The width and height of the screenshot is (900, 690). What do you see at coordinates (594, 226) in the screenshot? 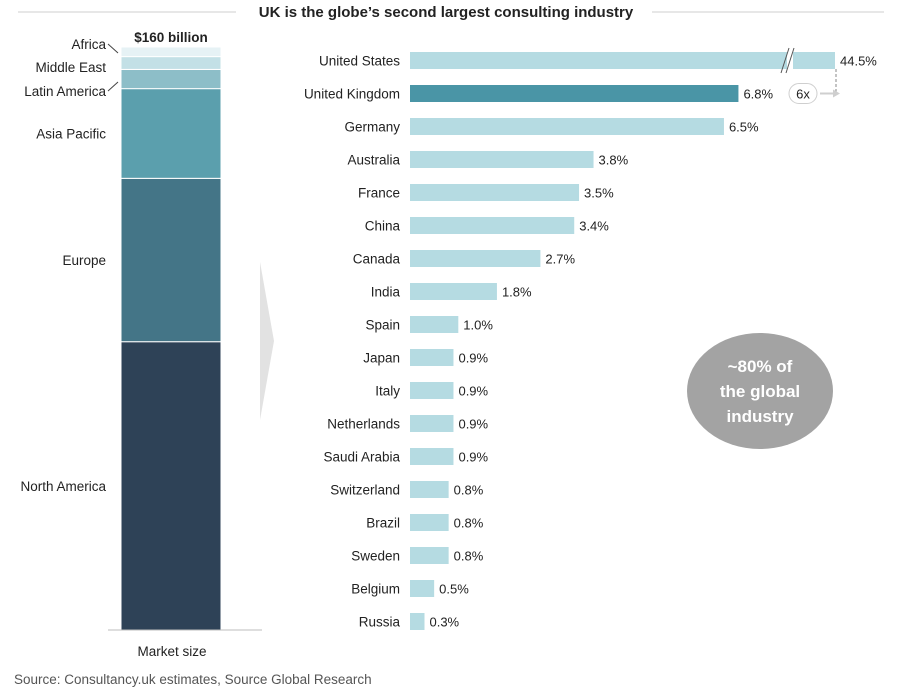
I see `value-label-china: 3.4%` at bounding box center [594, 226].